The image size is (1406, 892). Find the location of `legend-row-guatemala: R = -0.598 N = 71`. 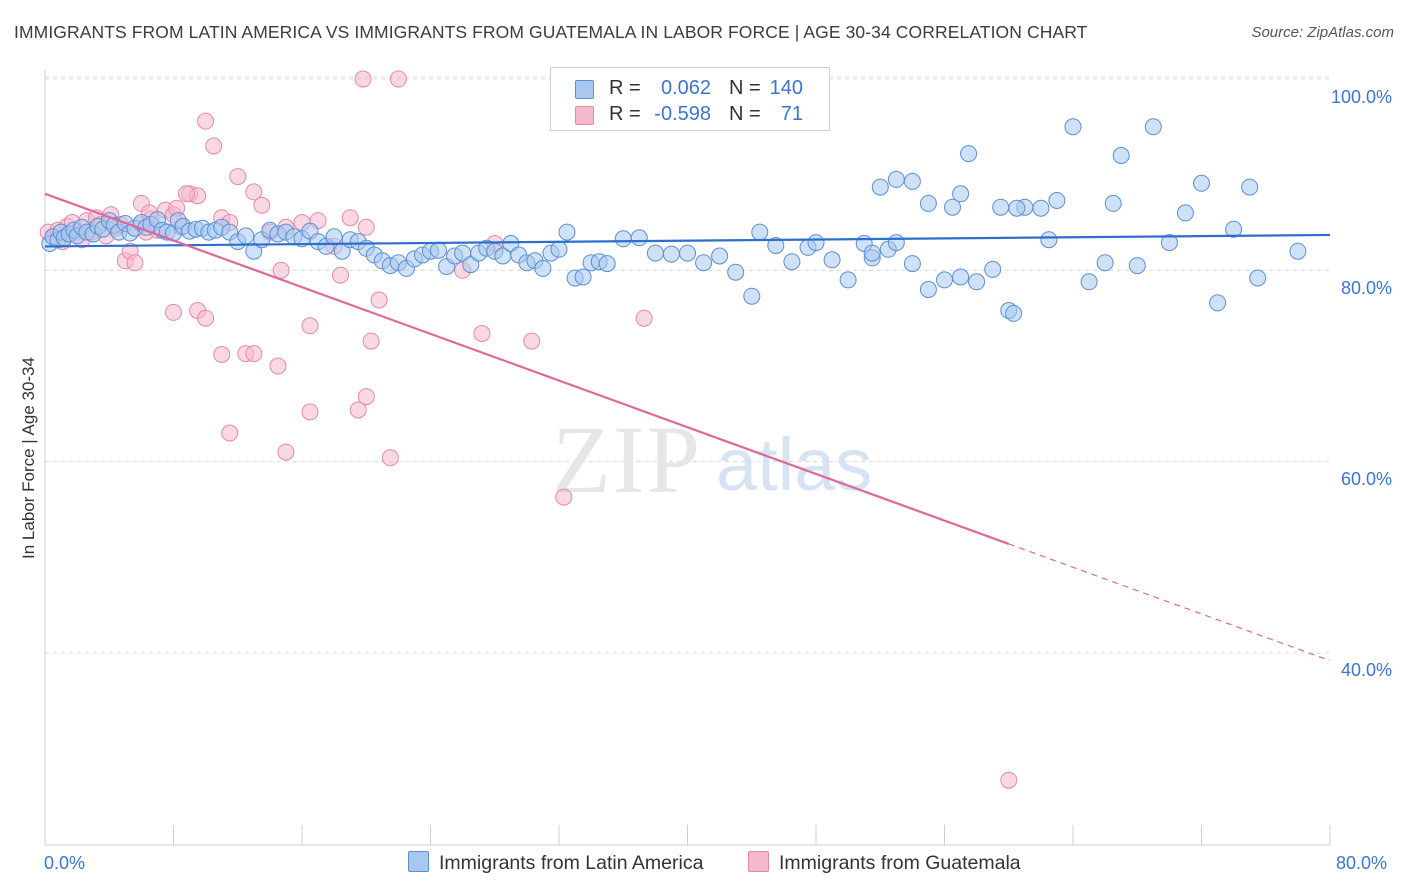

legend-row-guatemala: R = -0.598 N = 71 is located at coordinates (690, 115).